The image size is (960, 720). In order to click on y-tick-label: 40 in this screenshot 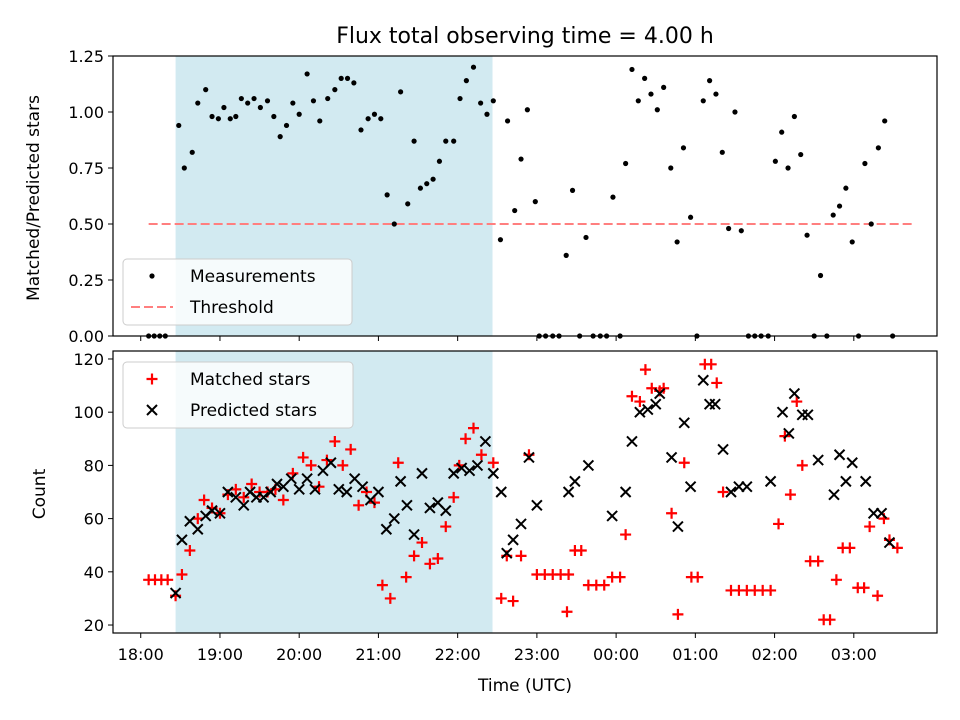, I will do `click(94, 572)`.